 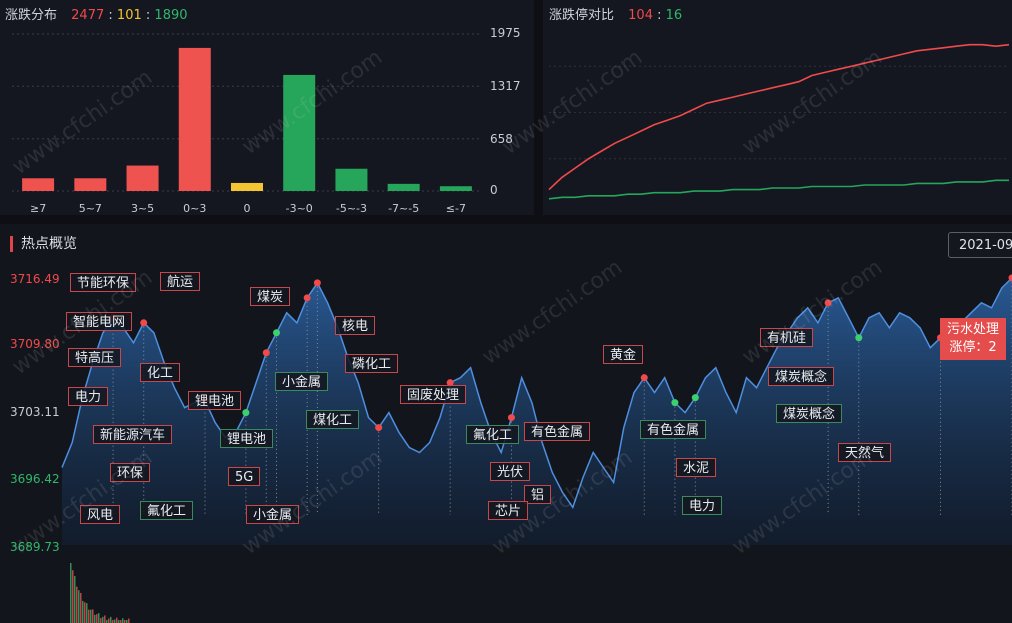 I want to click on sector-tag: 铝, so click(x=538, y=494).